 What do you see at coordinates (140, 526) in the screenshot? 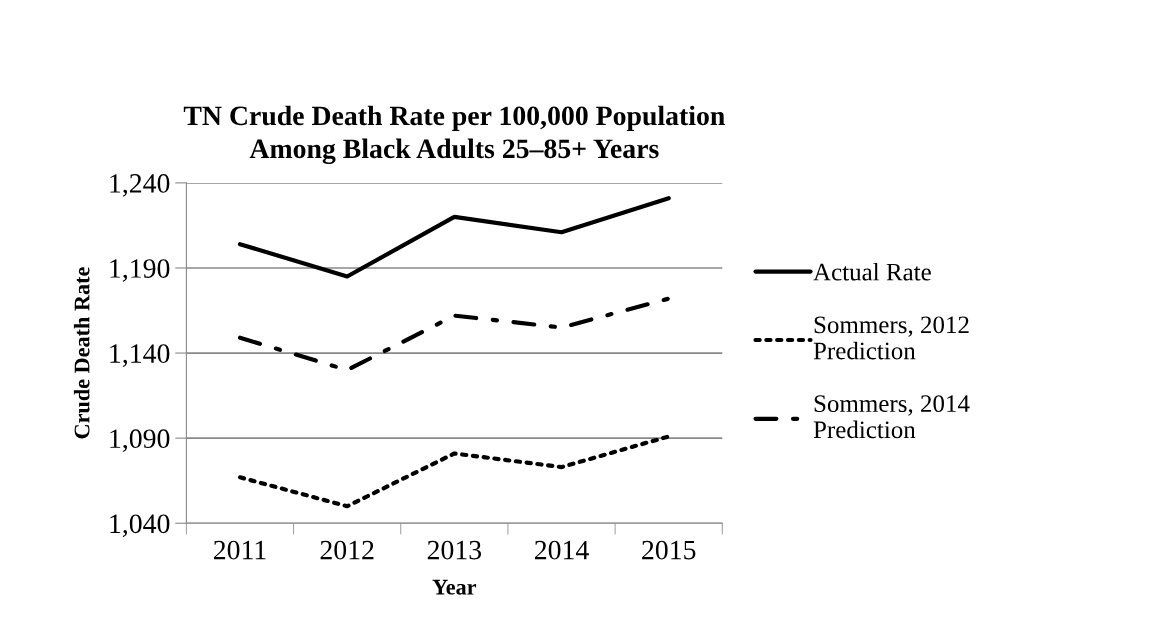
I see `y-tick-label: 1,040` at bounding box center [140, 526].